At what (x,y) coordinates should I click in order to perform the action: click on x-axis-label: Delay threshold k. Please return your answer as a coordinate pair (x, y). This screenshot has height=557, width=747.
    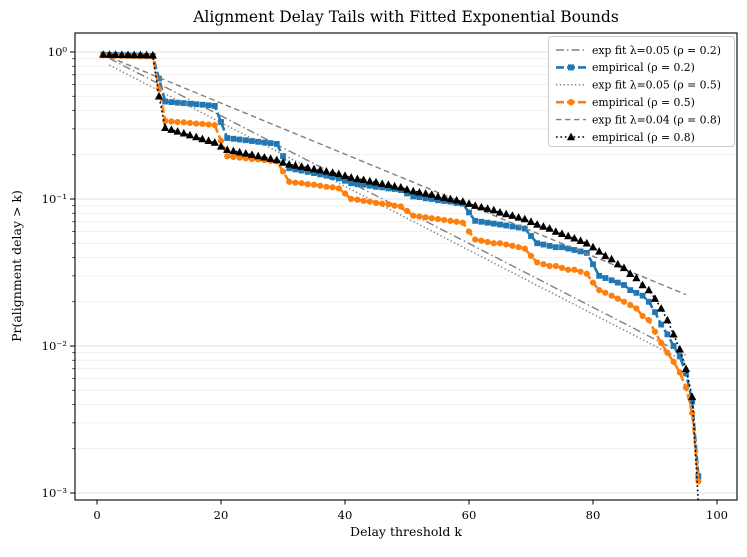
    Looking at the image, I should click on (406, 531).